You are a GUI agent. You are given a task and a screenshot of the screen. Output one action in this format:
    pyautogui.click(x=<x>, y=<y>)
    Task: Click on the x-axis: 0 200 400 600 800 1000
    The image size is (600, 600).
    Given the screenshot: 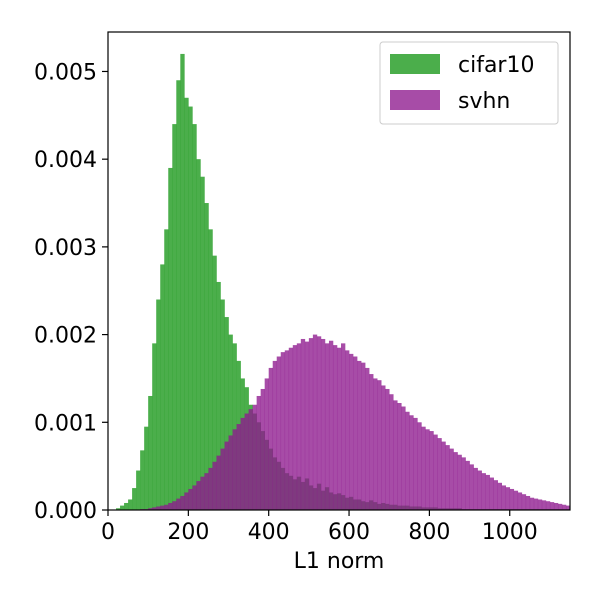 What is the action you would take?
    pyautogui.click(x=319, y=527)
    